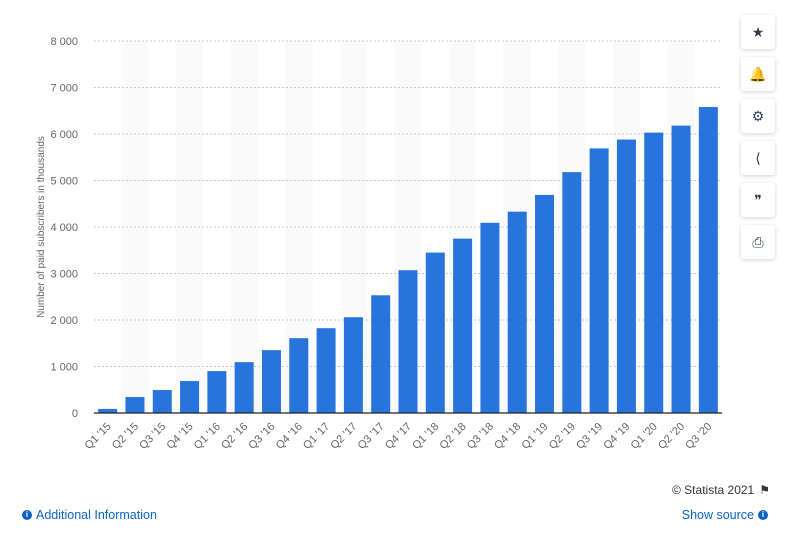 The width and height of the screenshot is (788, 543). I want to click on x-tick-label: Q3 '15, so click(152, 436).